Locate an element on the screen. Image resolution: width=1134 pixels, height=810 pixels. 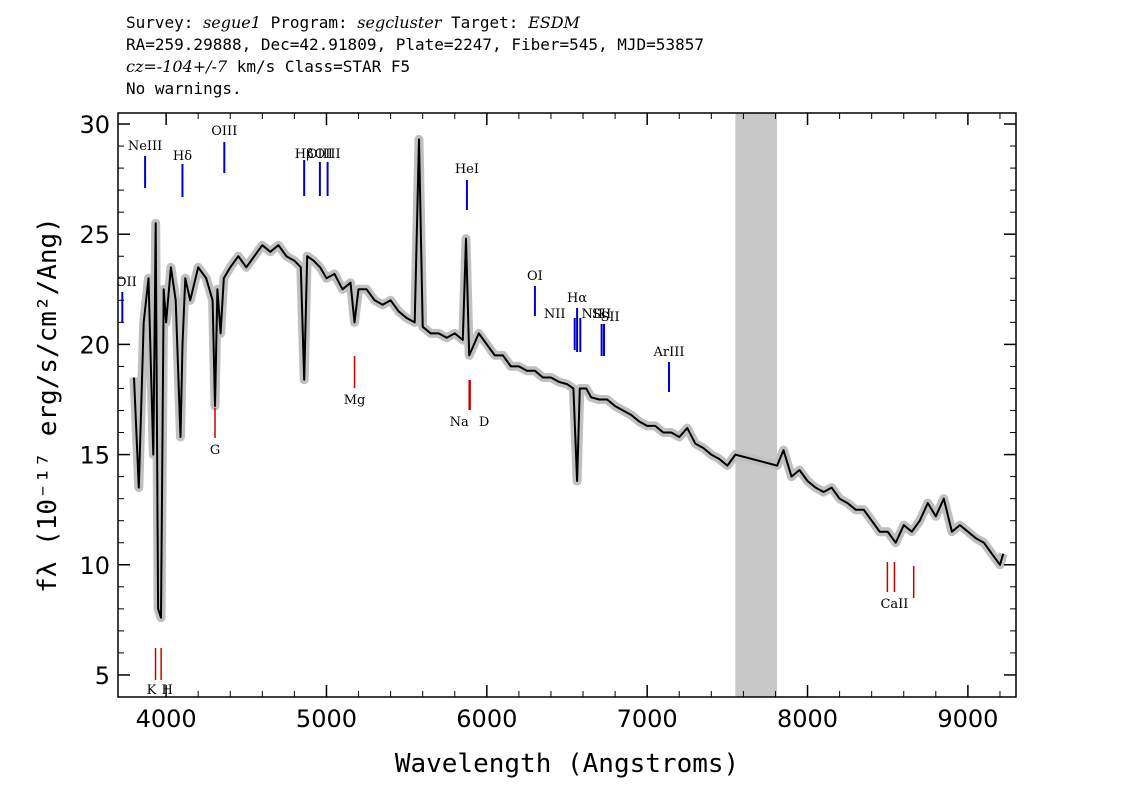
target-value: ESDM is located at coordinates (554, 22).